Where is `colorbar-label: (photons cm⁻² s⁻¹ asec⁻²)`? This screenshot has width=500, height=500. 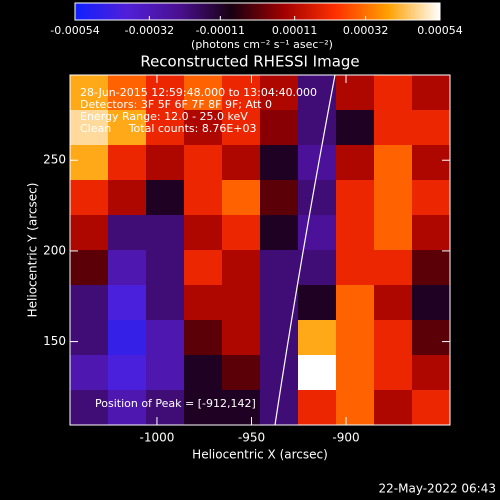 colorbar-label: (photons cm⁻² s⁻¹ asec⁻²) is located at coordinates (262, 44).